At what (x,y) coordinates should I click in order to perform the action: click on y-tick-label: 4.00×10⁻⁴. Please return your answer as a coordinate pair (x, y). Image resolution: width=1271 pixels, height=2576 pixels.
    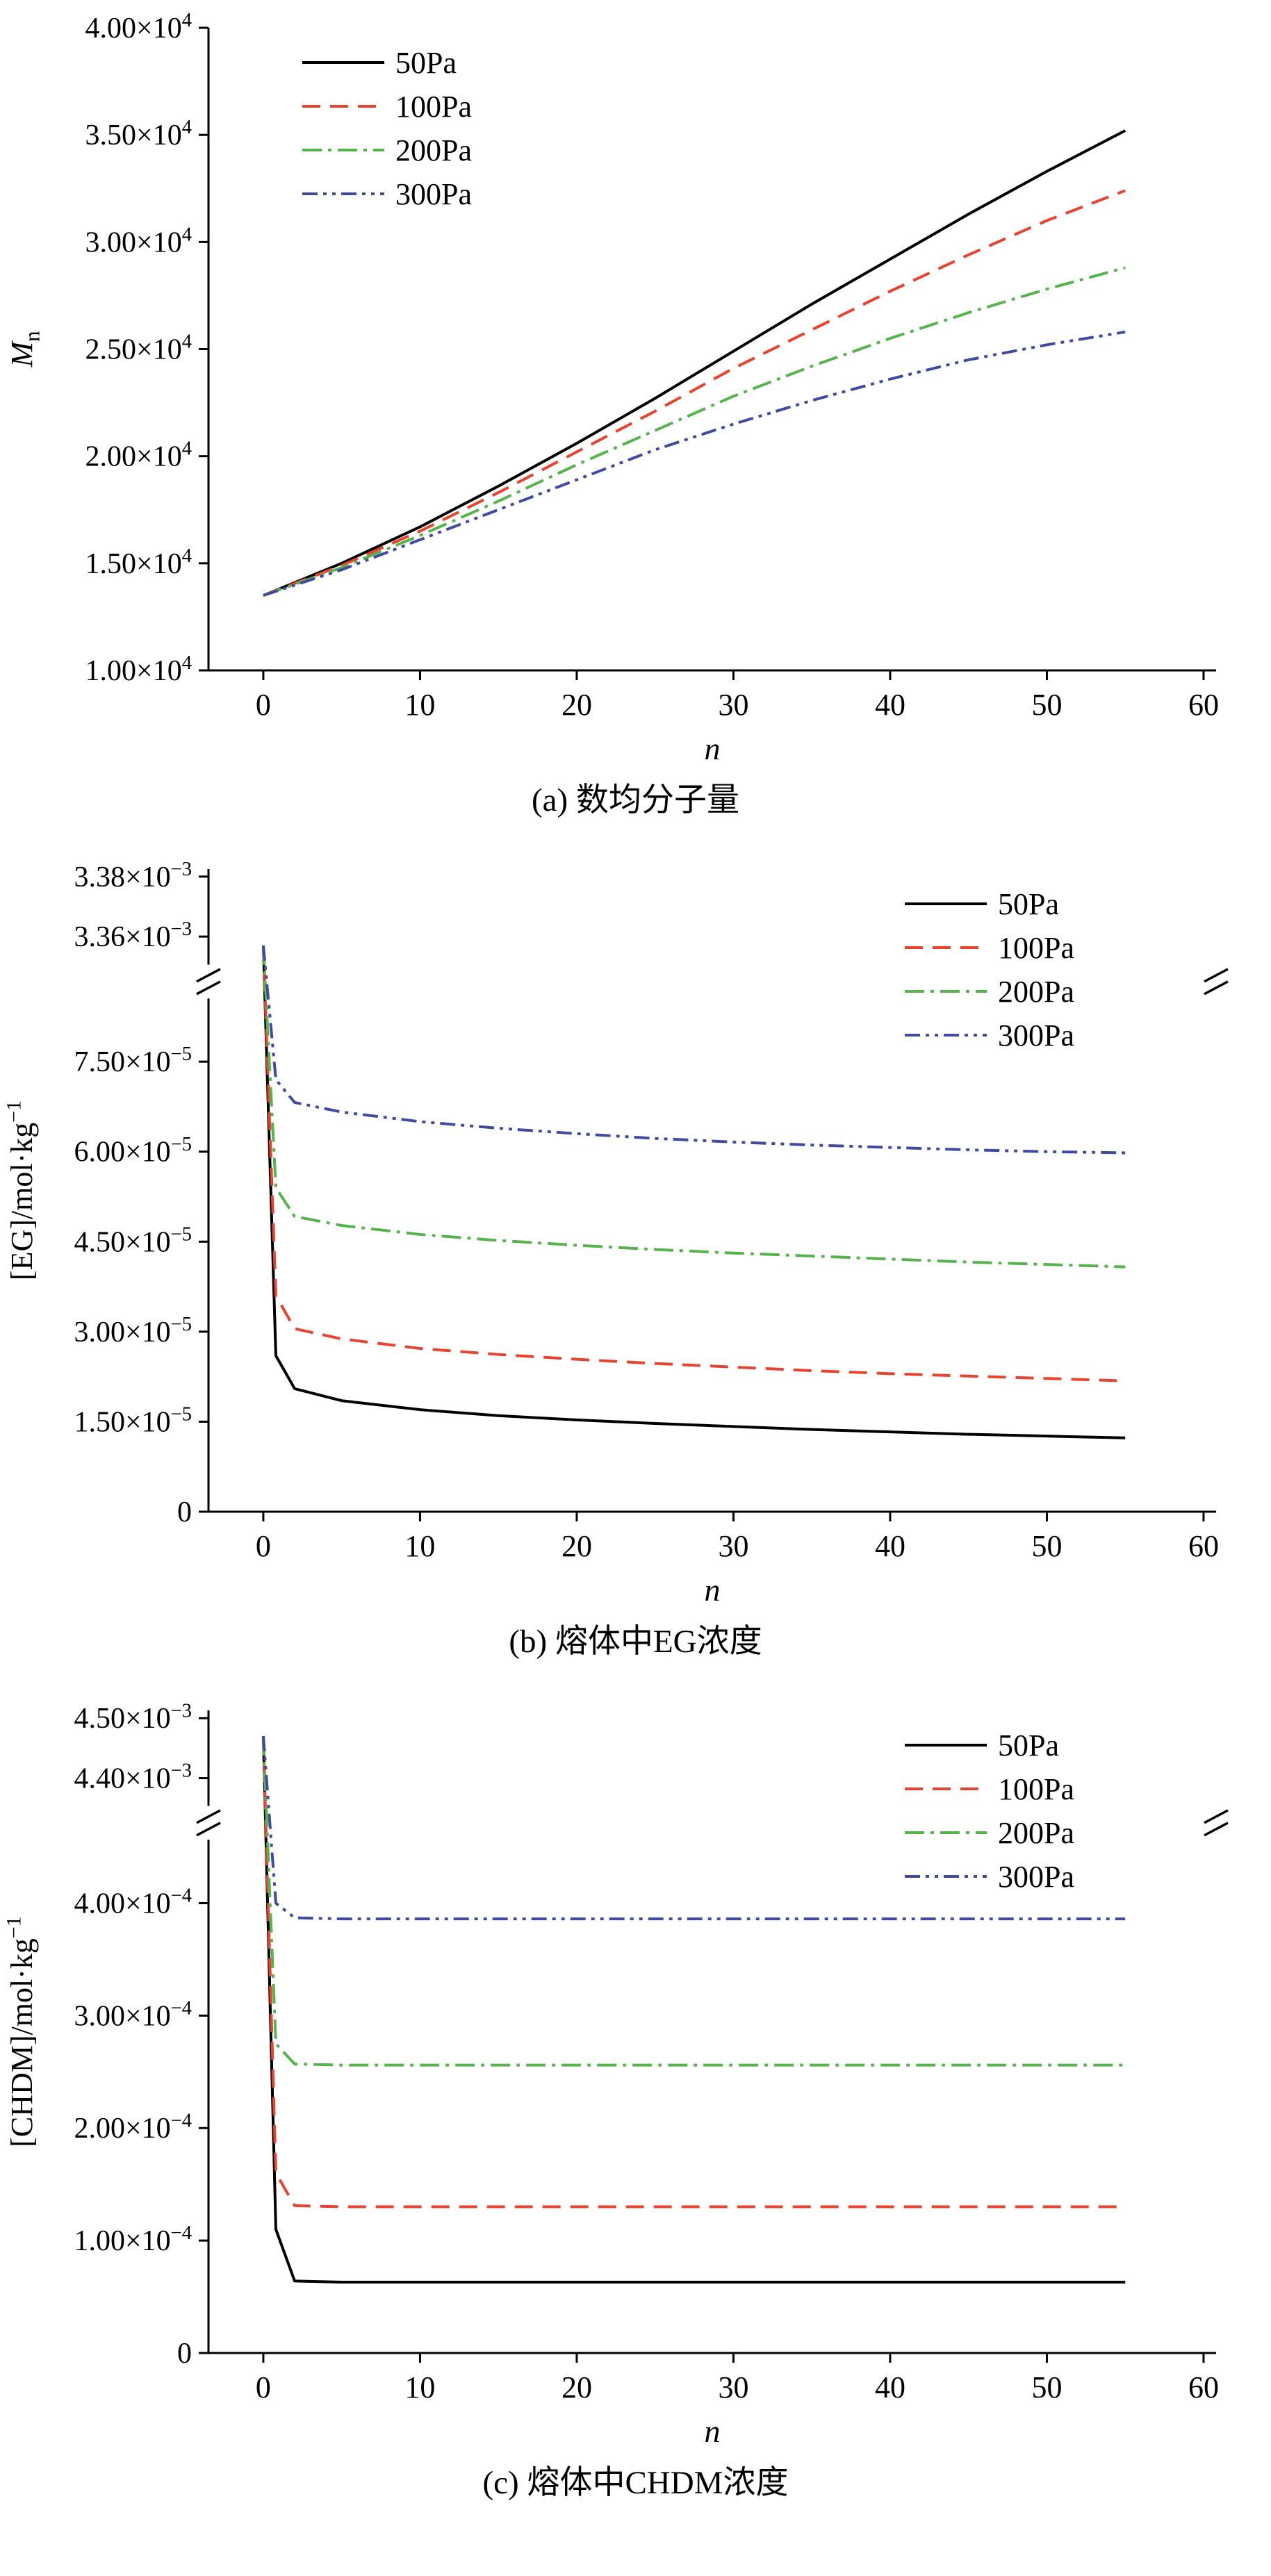
    Looking at the image, I should click on (133, 1902).